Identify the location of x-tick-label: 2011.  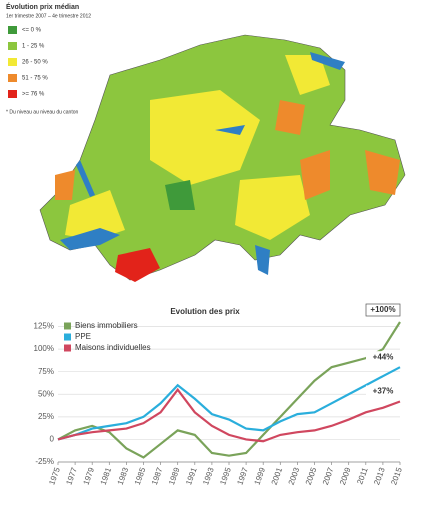
(362, 476).